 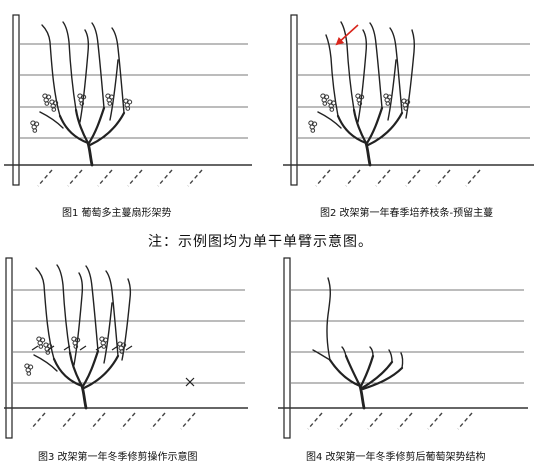 I want to click on pruning-cut-marks, so click(x=82, y=348).